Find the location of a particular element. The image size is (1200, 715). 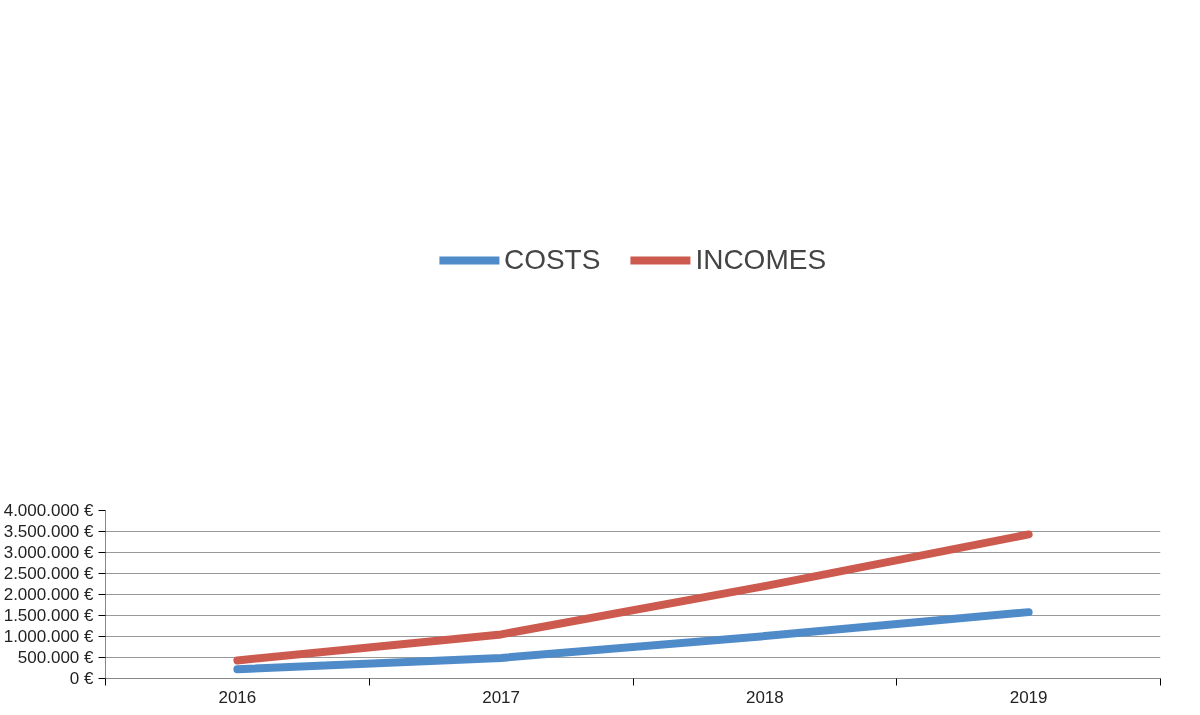

x-tick-label: 2018 is located at coordinates (764, 697).